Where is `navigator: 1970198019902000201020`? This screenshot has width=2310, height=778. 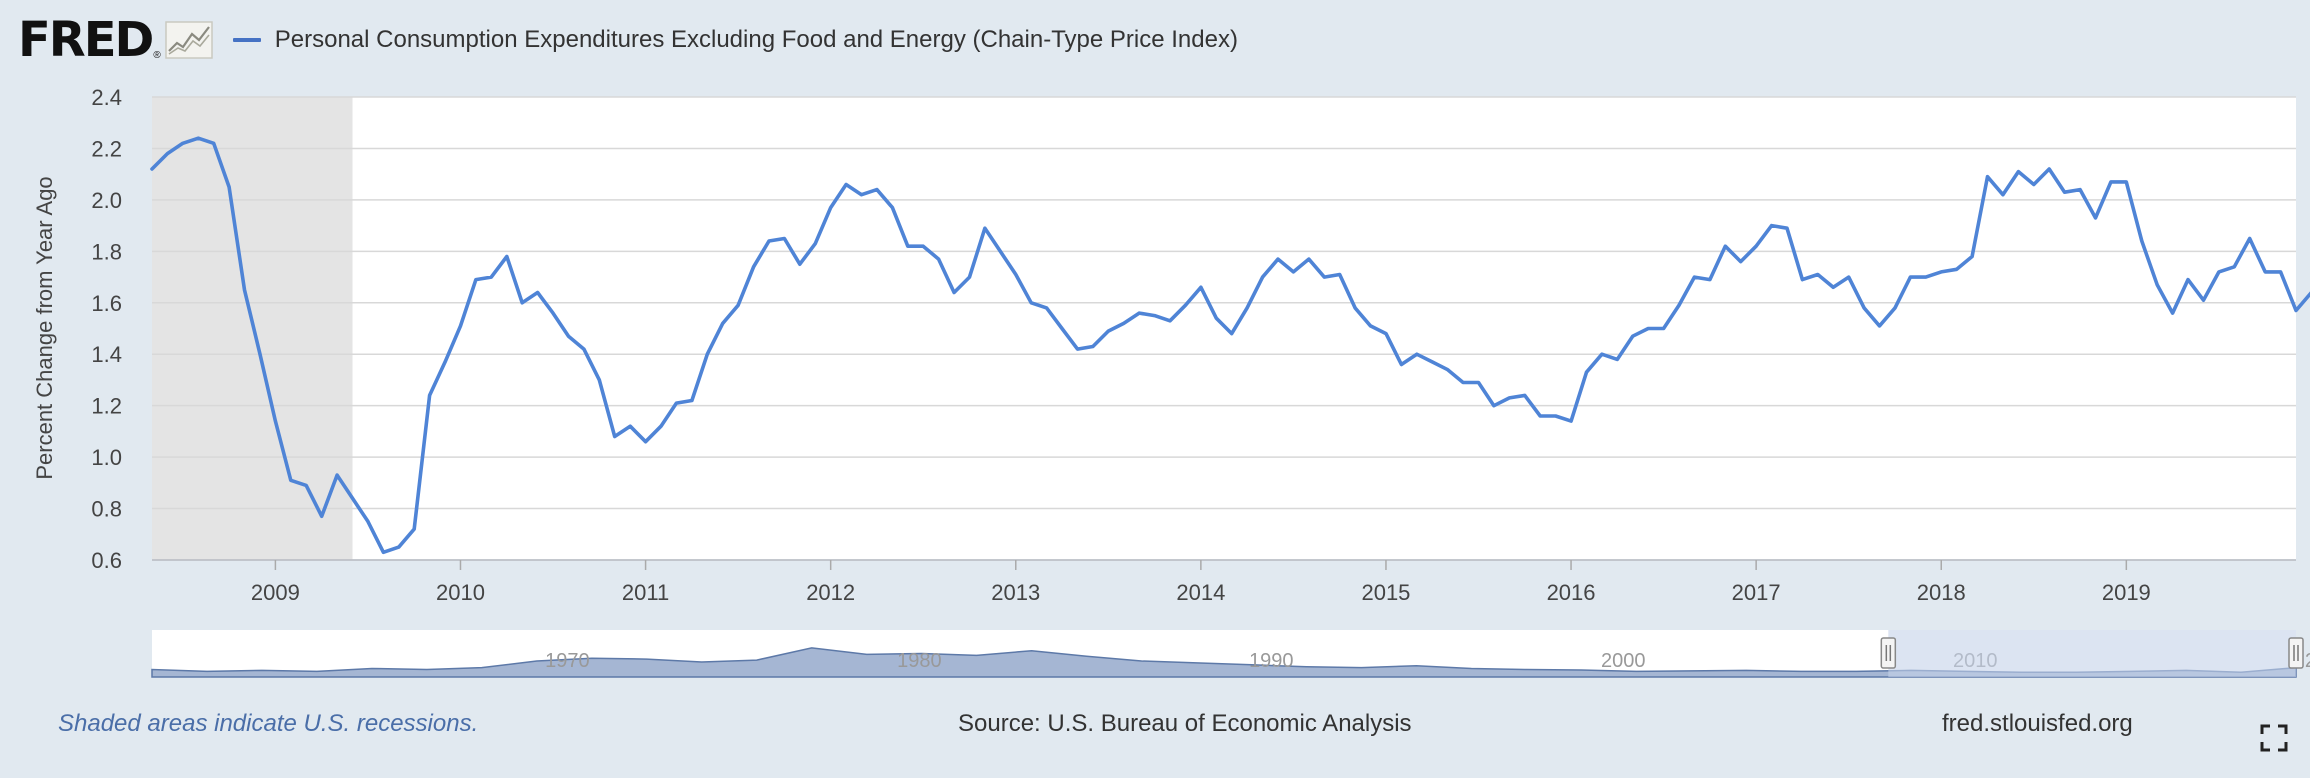 navigator: 1970198019902000201020 is located at coordinates (1230, 654).